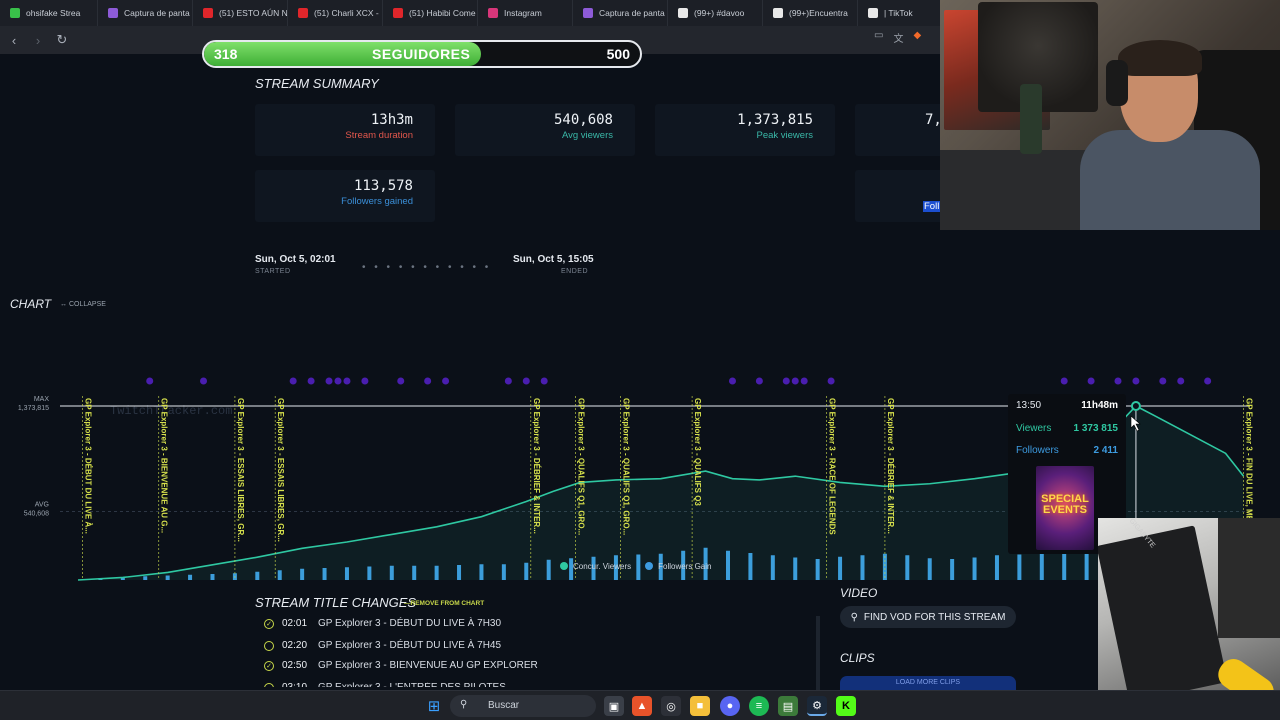 This screenshot has width=1280, height=720. Describe the element at coordinates (14, 40) in the screenshot. I see `back-icon: ‹` at that location.